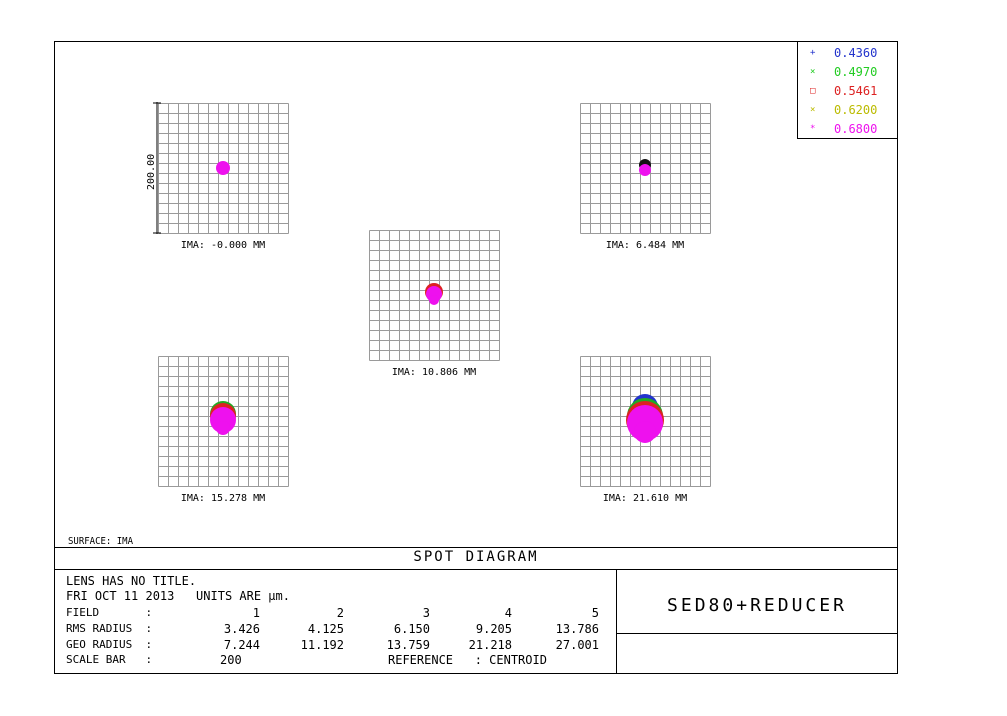 The width and height of the screenshot is (1007, 716). What do you see at coordinates (577, 629) in the screenshot?
I see `table-cell: 13.786` at bounding box center [577, 629].